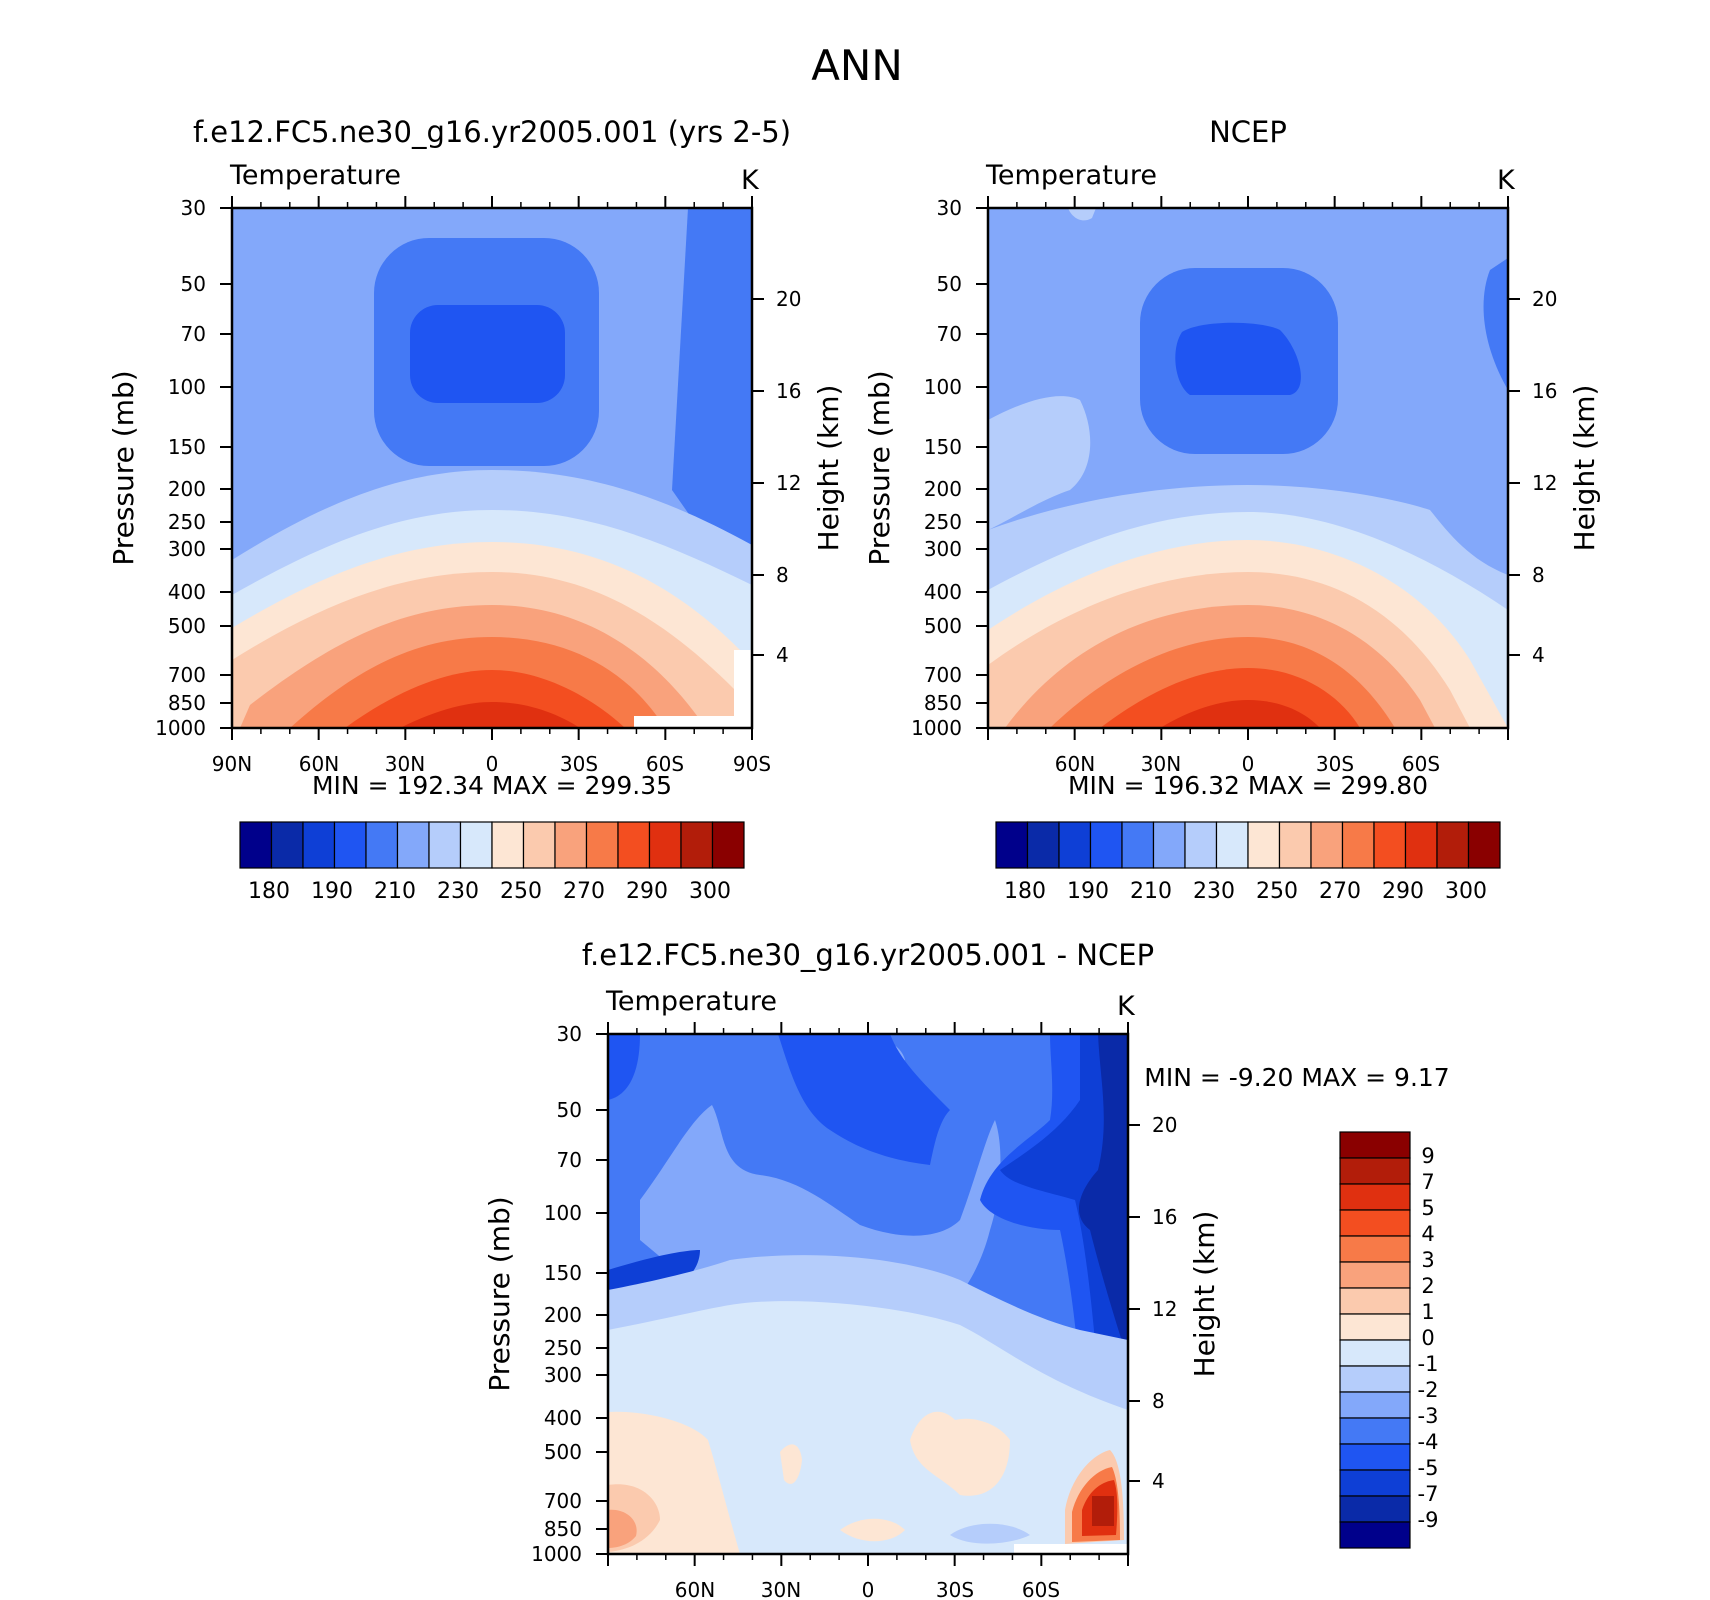  I want to click on x-tick-label: 30N, so click(405, 764).